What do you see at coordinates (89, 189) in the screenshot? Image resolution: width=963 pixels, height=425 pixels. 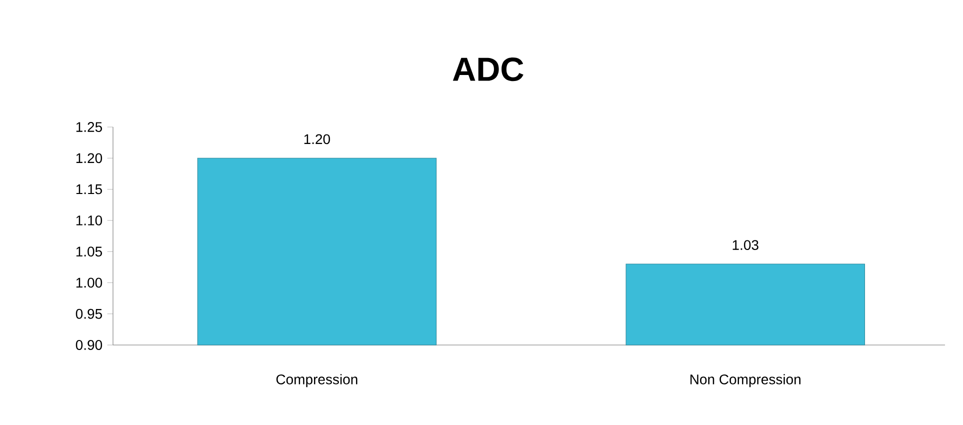 I see `y-tick-label: 1.15` at bounding box center [89, 189].